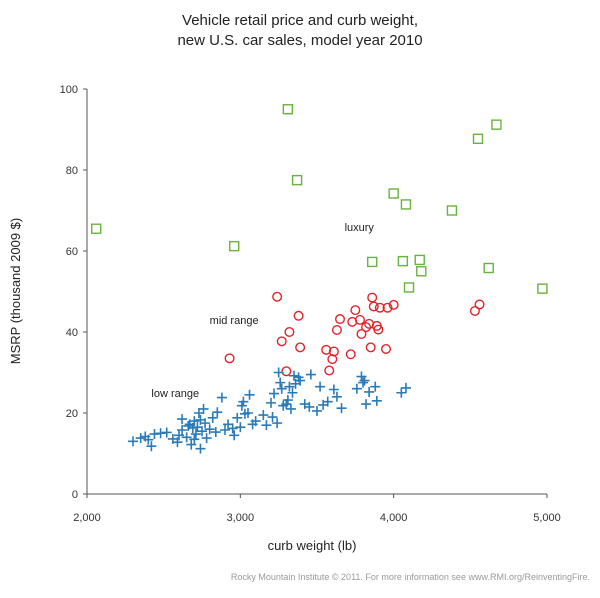 The width and height of the screenshot is (600, 598). Describe the element at coordinates (87, 518) in the screenshot. I see `x-tick-label: 2,000` at that location.